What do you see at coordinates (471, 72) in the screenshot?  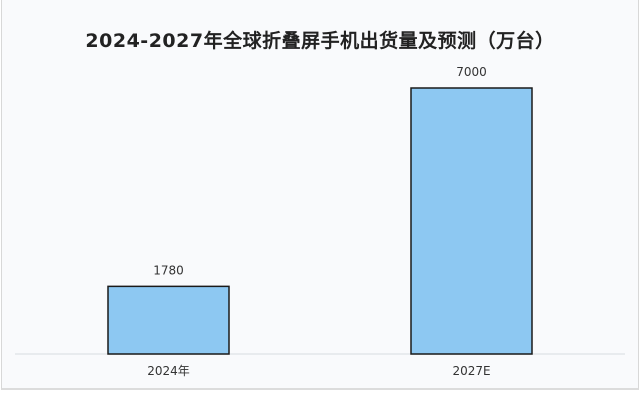 I see `data-label: 7000` at bounding box center [471, 72].